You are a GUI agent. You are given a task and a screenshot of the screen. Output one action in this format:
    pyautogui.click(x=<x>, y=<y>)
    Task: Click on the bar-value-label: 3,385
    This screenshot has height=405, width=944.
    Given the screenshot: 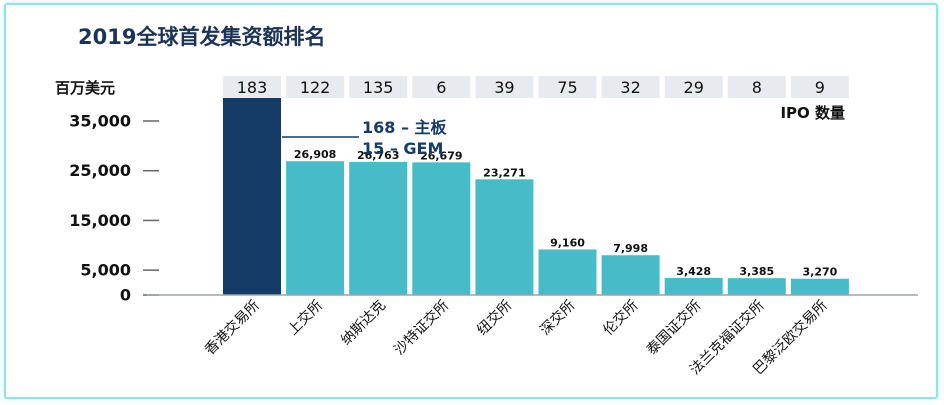 What is the action you would take?
    pyautogui.click(x=756, y=271)
    